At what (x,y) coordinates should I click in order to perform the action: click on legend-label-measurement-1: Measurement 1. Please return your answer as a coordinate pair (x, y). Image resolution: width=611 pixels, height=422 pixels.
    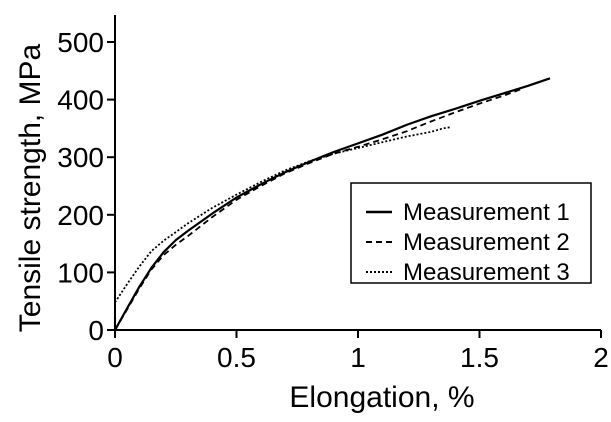
    Looking at the image, I should click on (486, 212).